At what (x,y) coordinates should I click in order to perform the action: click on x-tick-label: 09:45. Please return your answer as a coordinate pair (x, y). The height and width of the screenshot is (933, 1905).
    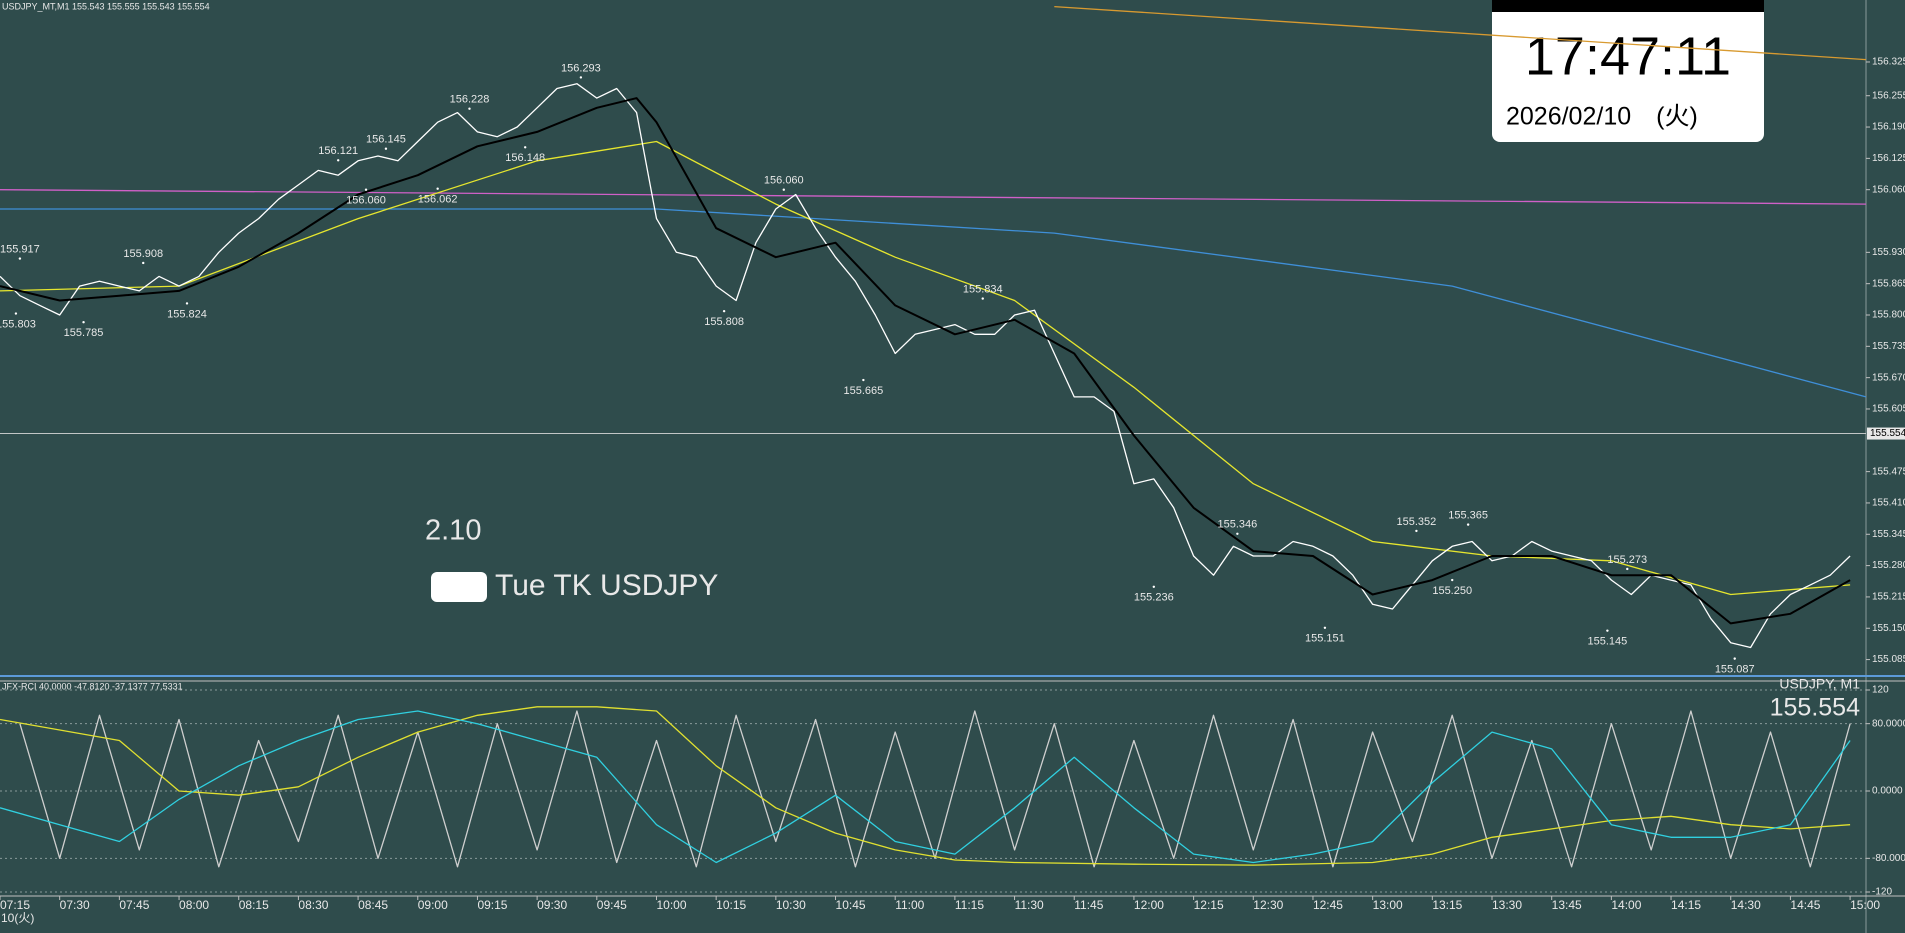
    Looking at the image, I should click on (612, 905).